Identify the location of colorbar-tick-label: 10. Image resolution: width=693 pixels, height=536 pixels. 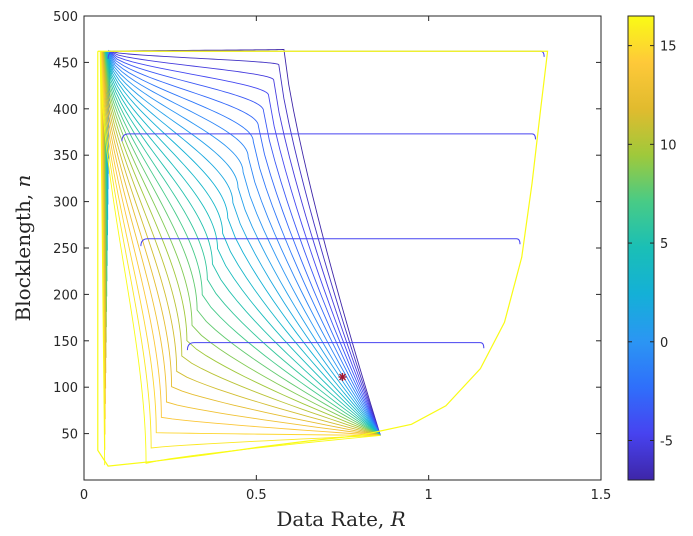
(668, 145).